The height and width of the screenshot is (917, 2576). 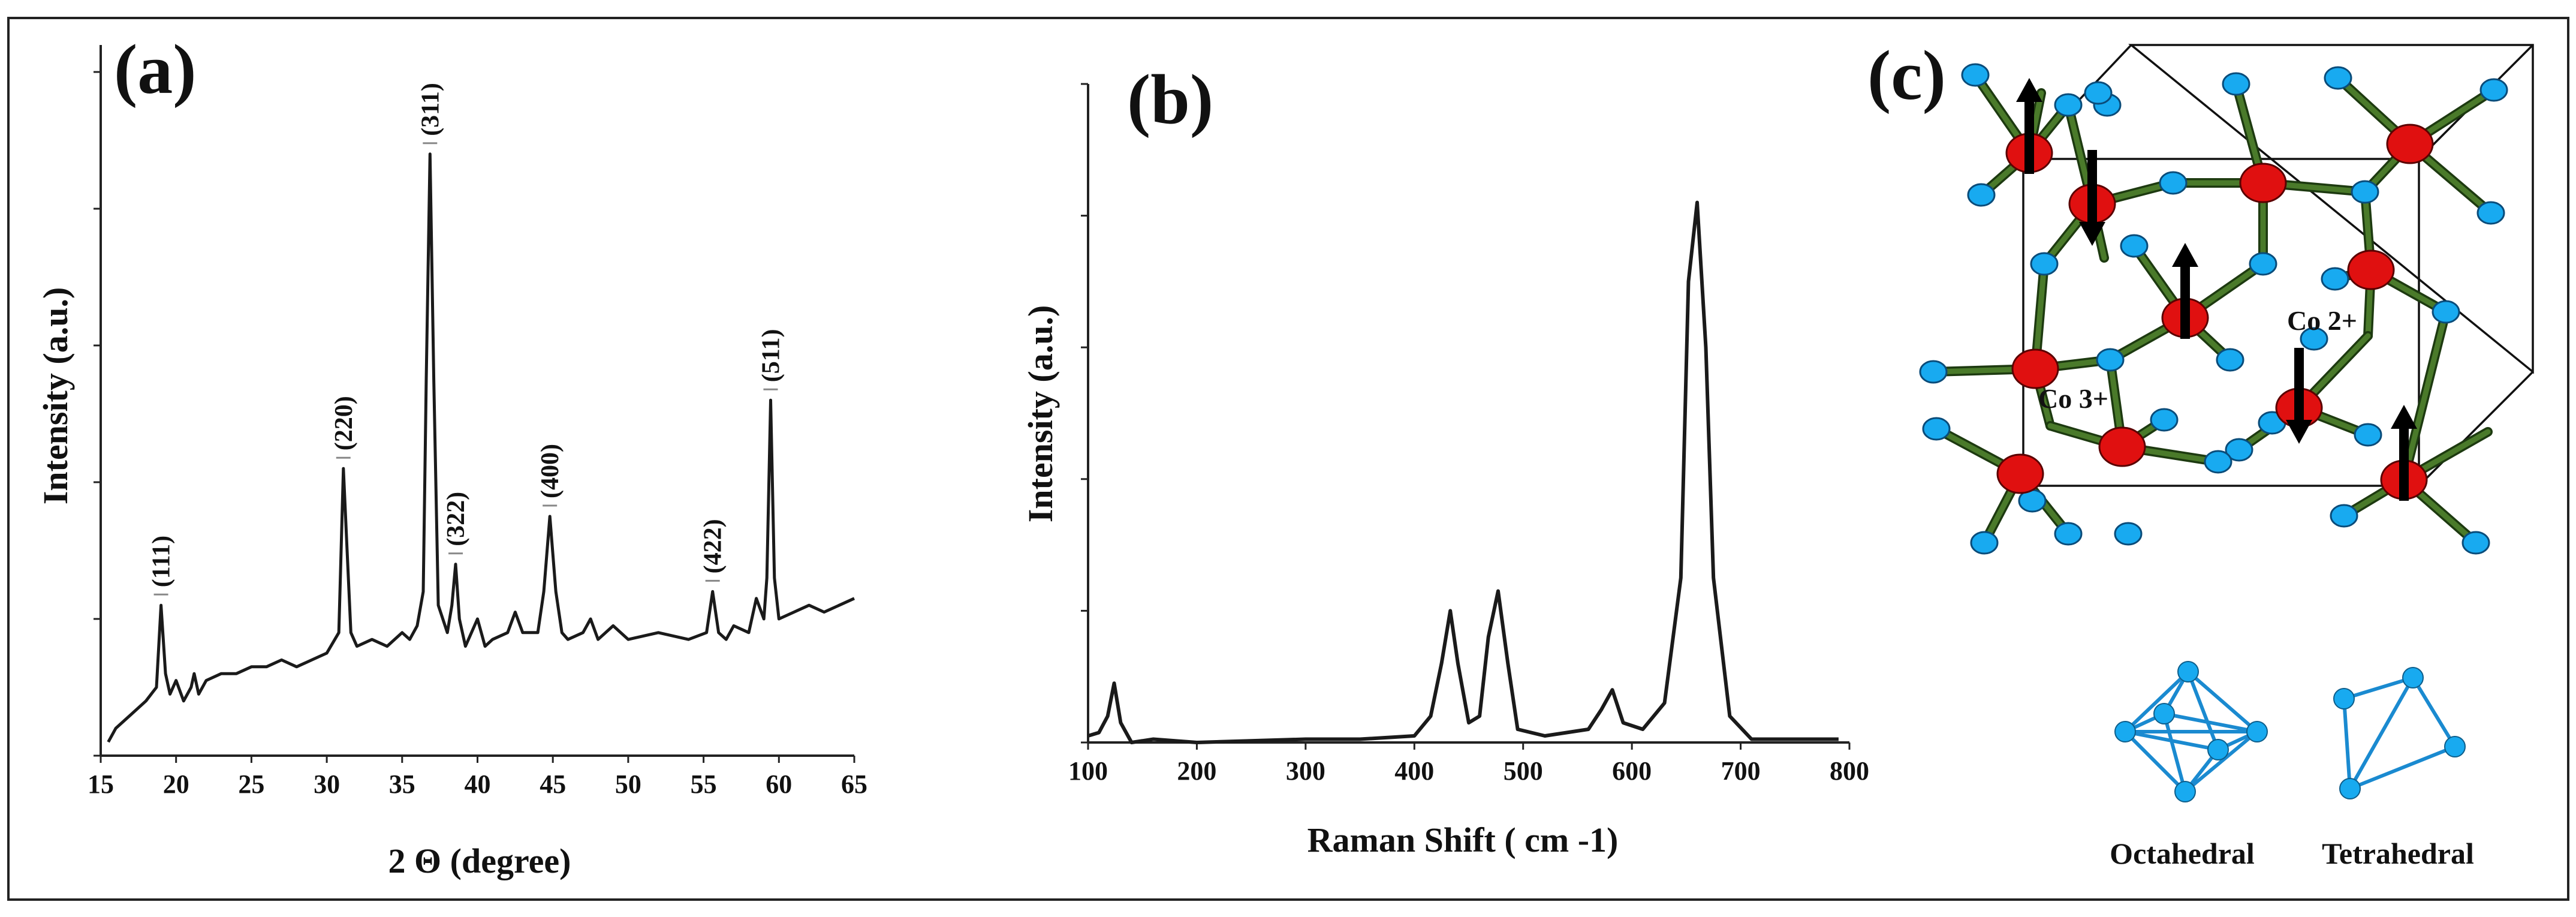 What do you see at coordinates (2217, 289) in the screenshot?
I see `spin-arrow-set` at bounding box center [2217, 289].